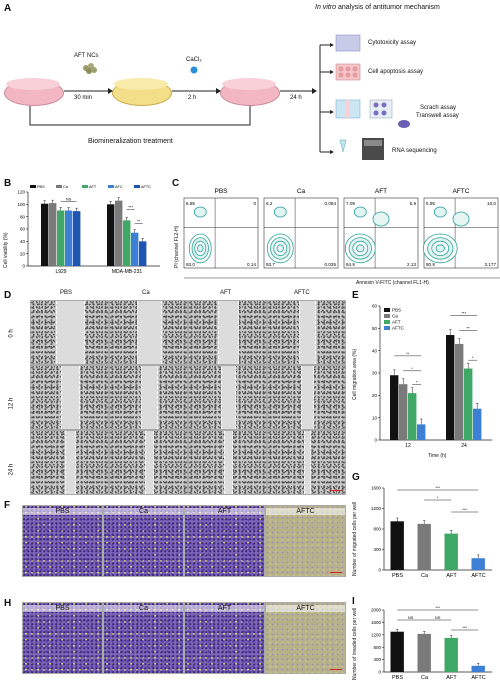 Image resolution: width=500 pixels, height=687 pixels. I want to click on y-tick-label: 60, so click(23, 229).